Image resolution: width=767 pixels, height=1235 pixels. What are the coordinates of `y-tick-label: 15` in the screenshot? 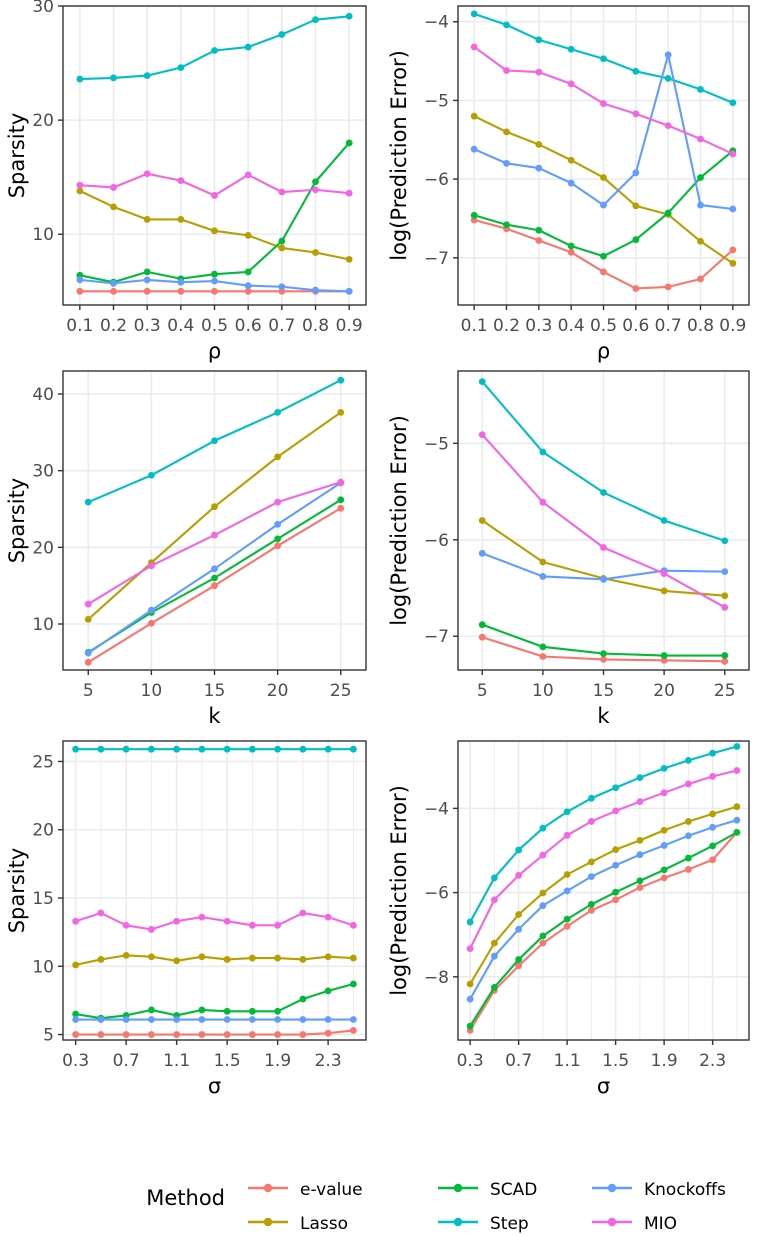 It's located at (43, 899).